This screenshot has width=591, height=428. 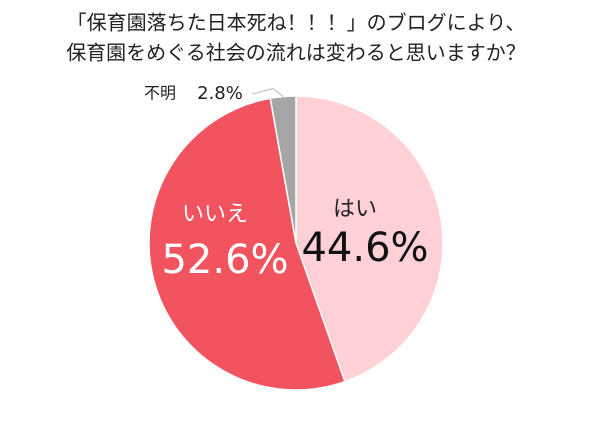 I want to click on leader-line, so click(x=267, y=92).